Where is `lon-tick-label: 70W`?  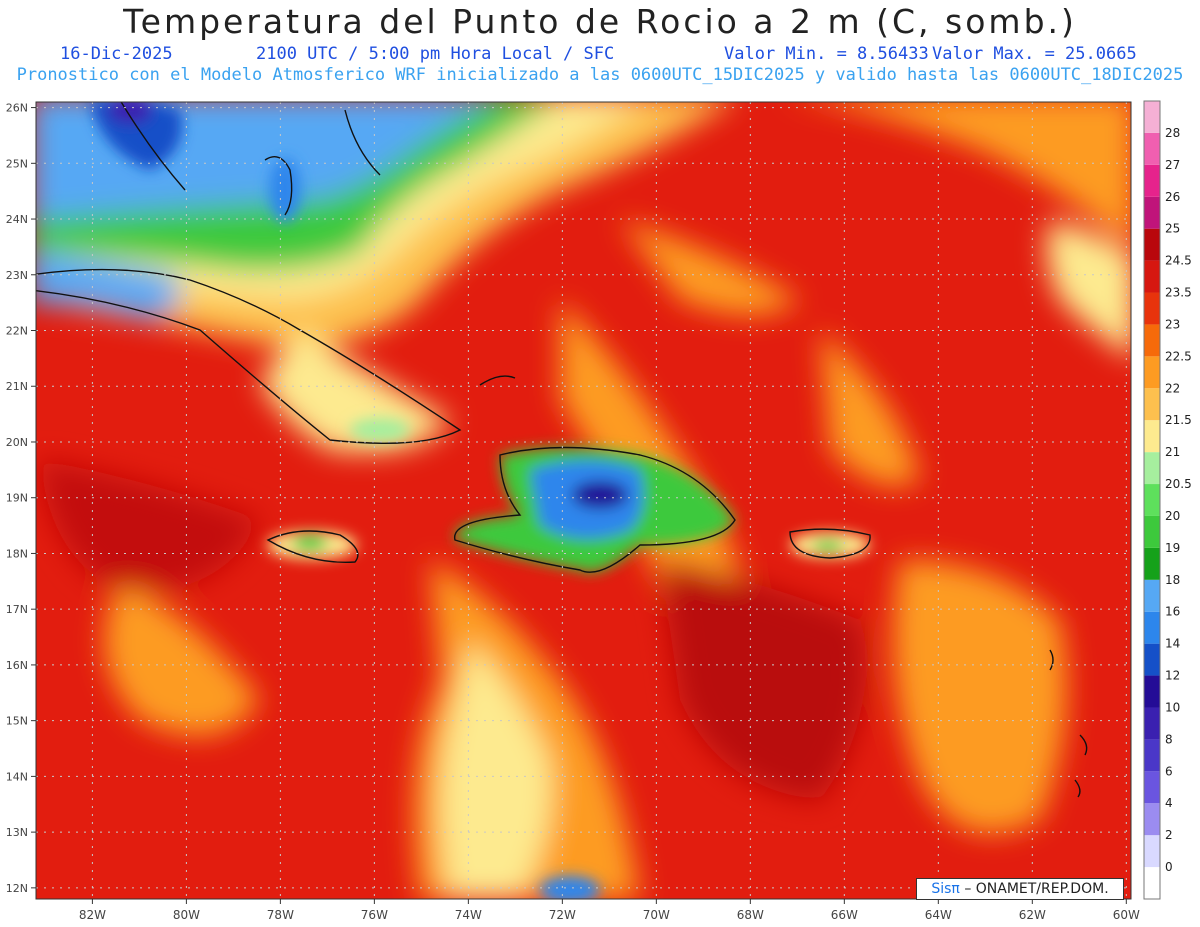 lon-tick-label: 70W is located at coordinates (656, 915).